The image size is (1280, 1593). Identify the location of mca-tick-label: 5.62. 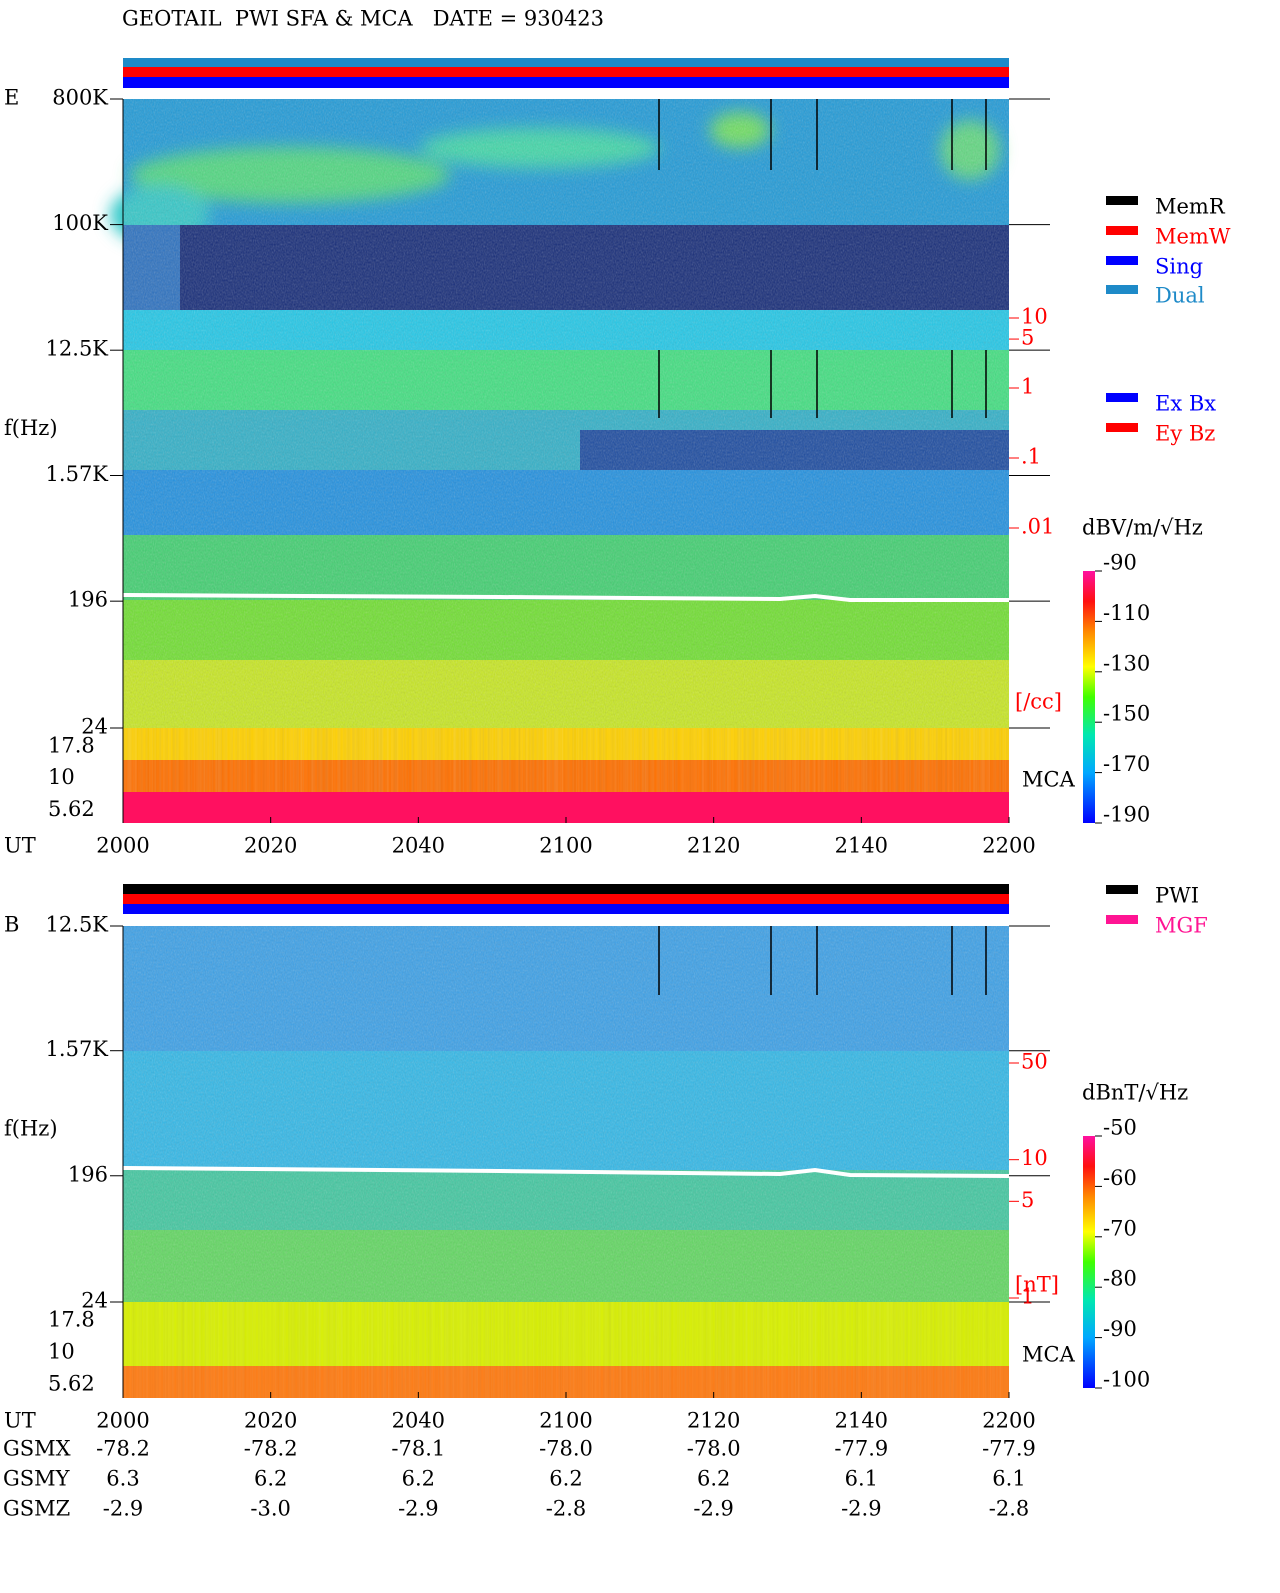
(71, 809).